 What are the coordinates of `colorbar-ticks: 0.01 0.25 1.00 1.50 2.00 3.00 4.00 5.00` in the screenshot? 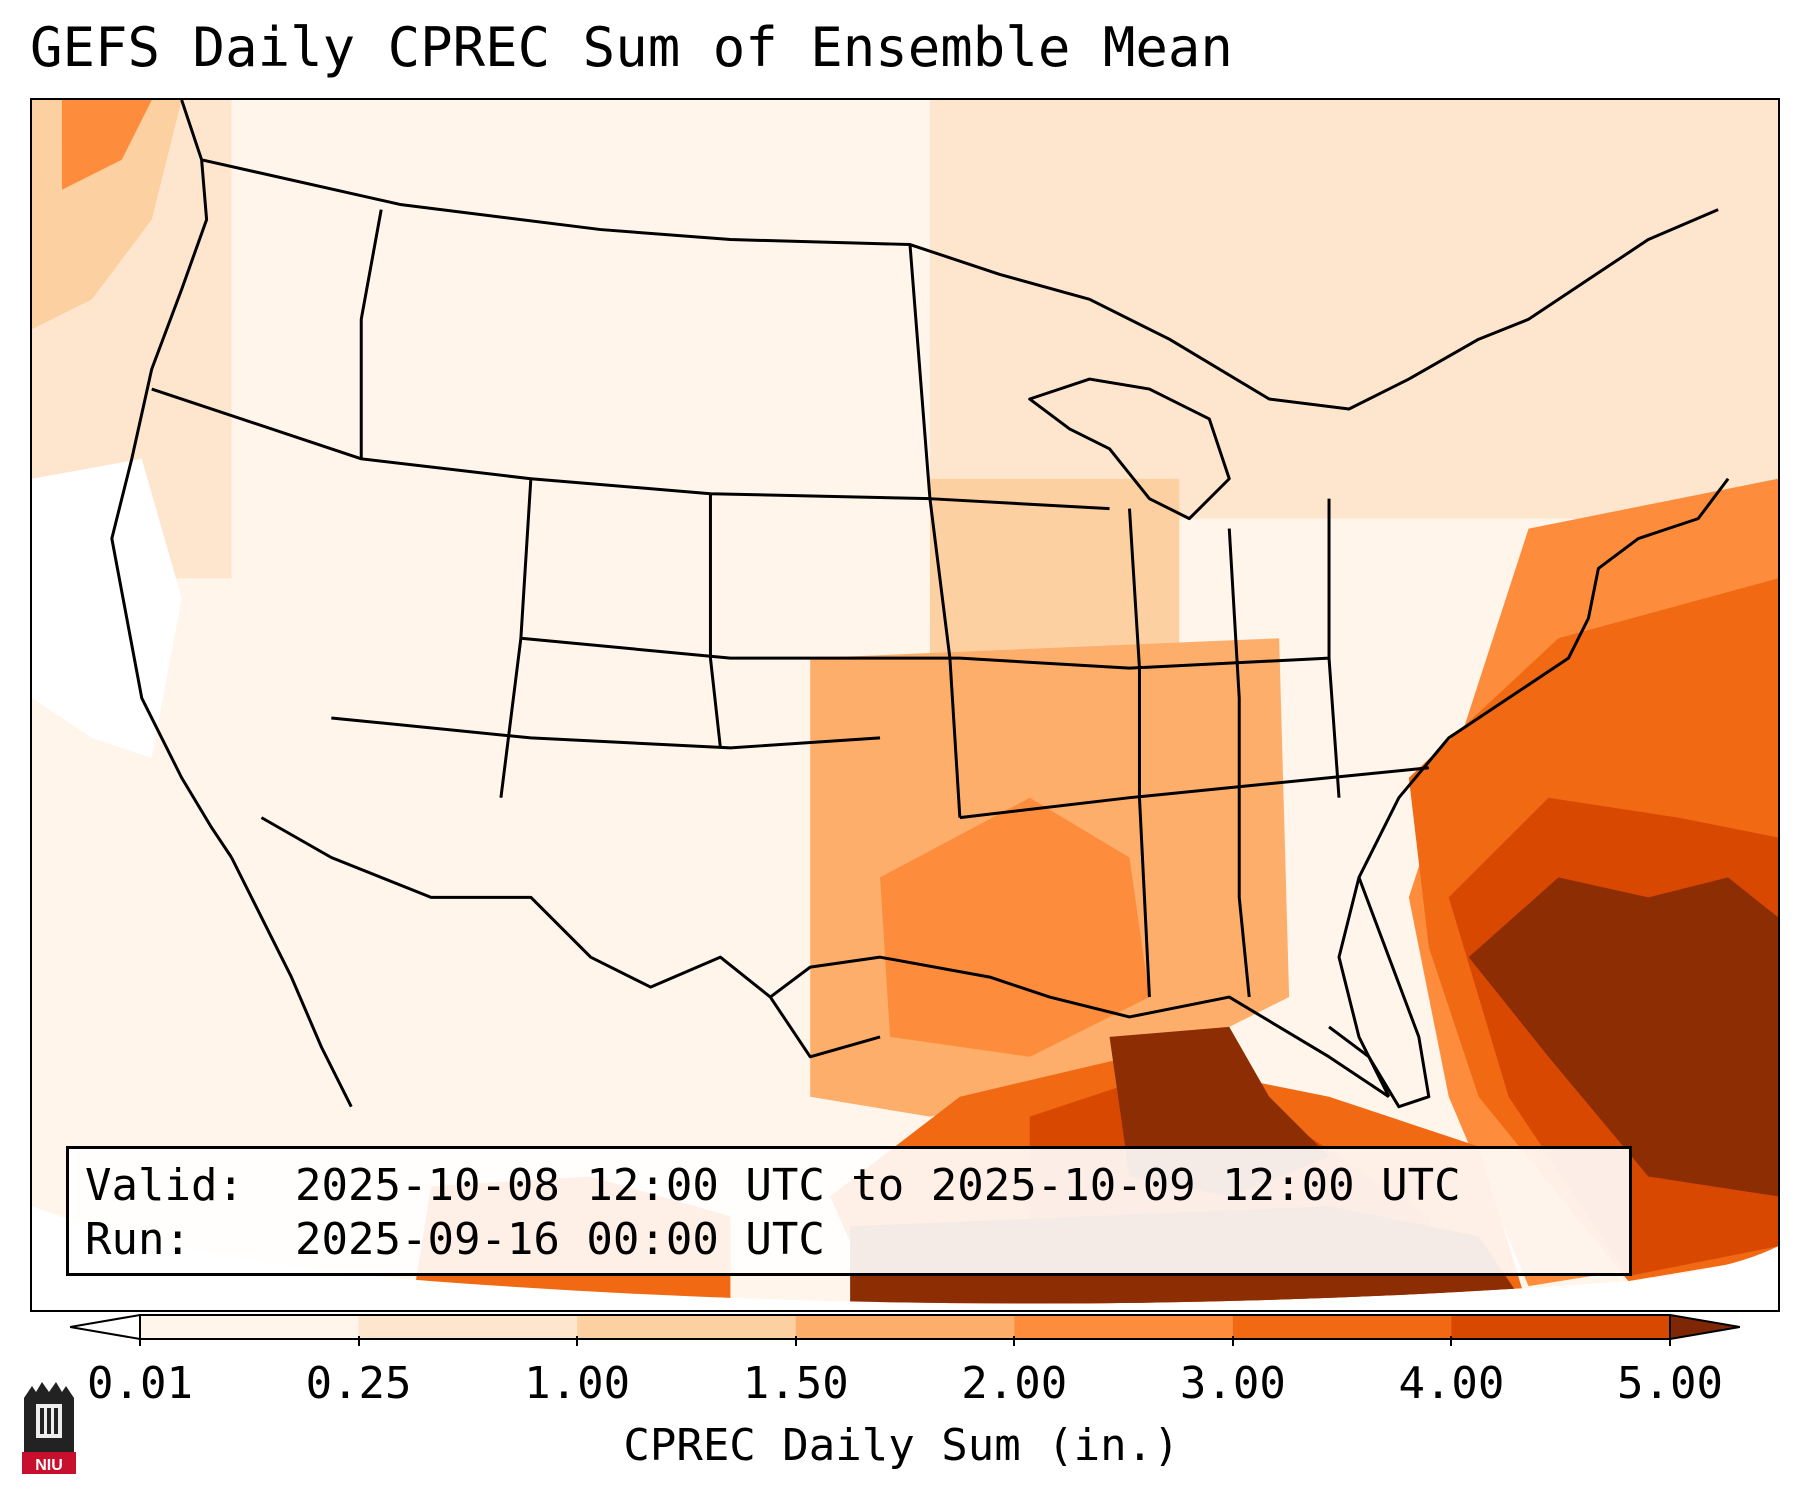 It's located at (901, 1376).